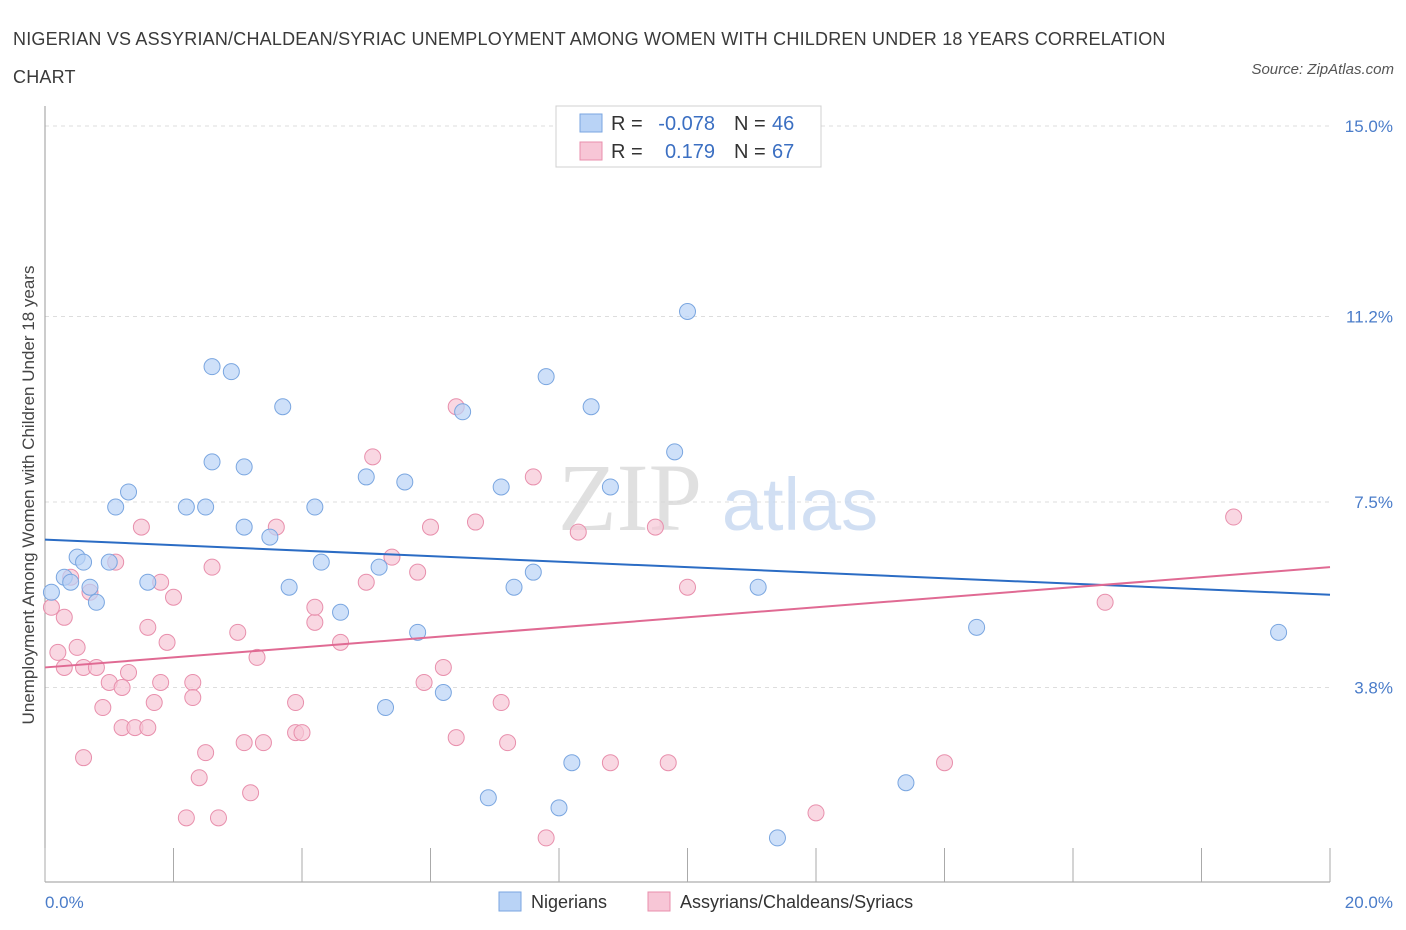 Image resolution: width=1406 pixels, height=930 pixels. Describe the element at coordinates (627, 152) in the screenshot. I see `legend-r-label-2: R =` at that location.